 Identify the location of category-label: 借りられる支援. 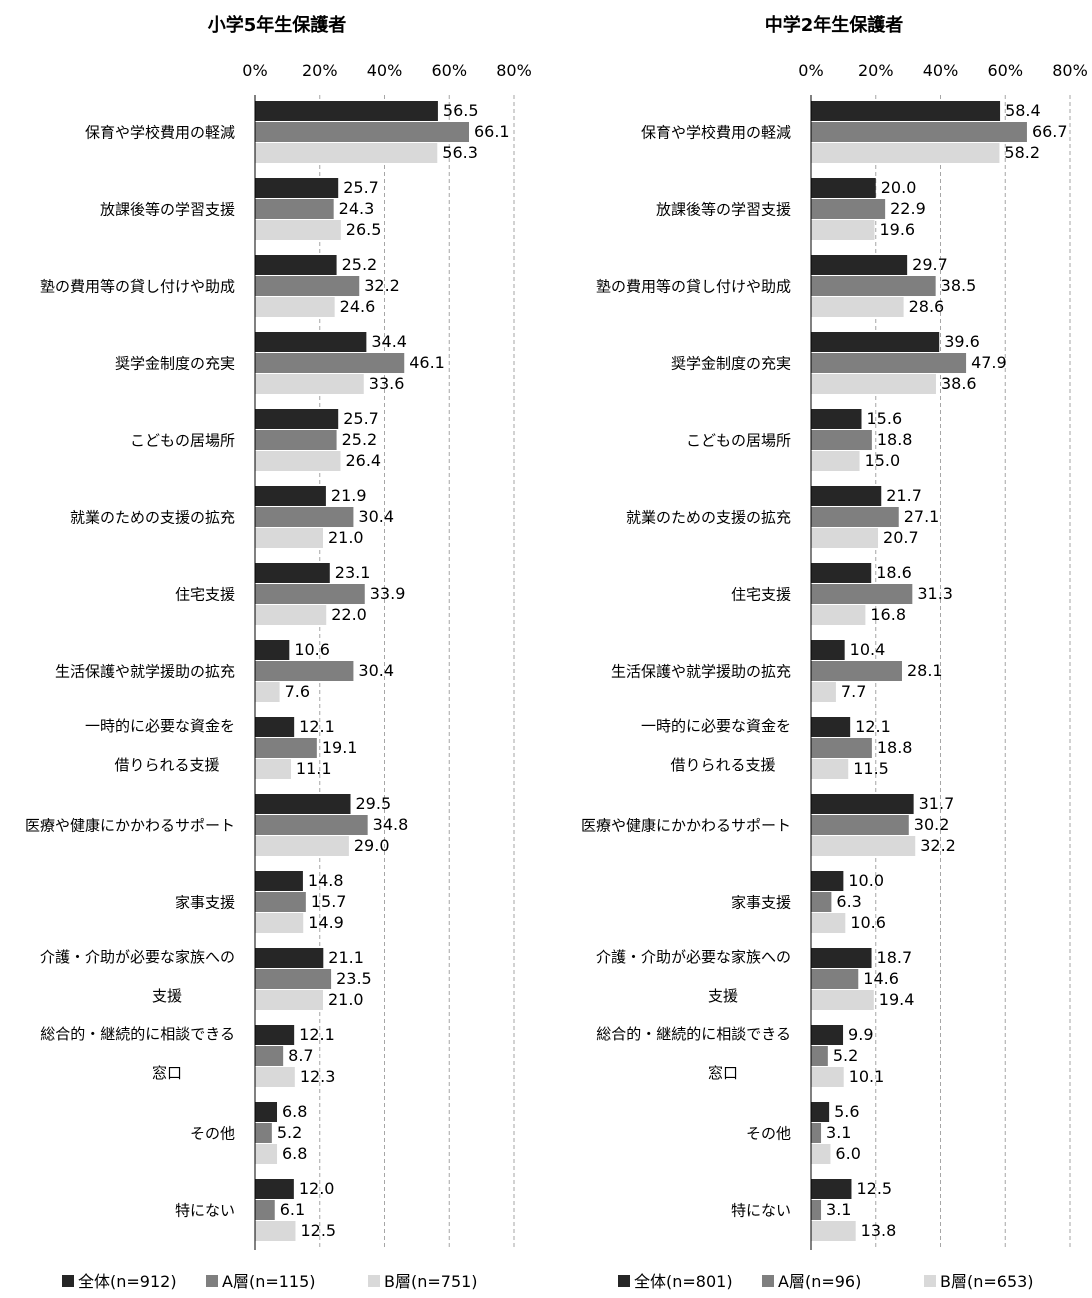
(722, 765).